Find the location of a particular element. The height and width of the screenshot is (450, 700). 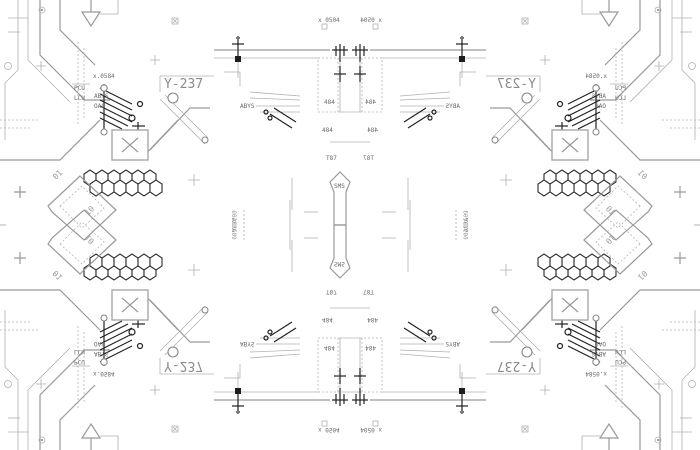

sms-bar is located at coordinates (340, 225).